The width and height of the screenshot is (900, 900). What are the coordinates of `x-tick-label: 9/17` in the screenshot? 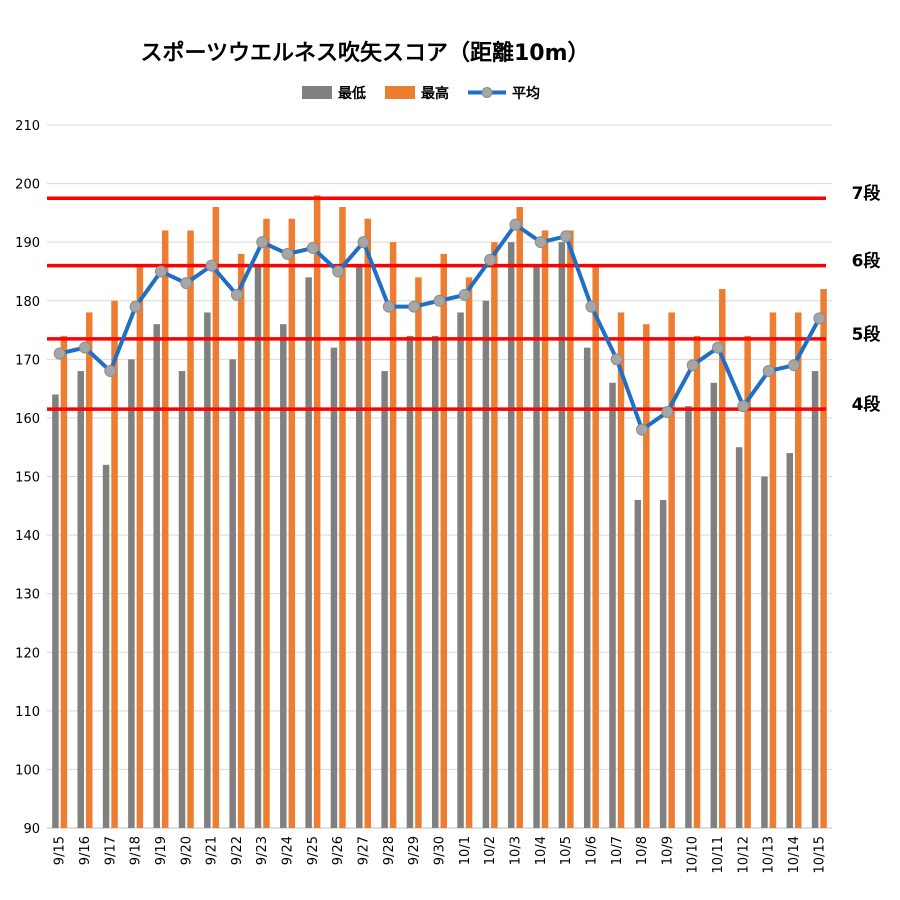 It's located at (110, 850).